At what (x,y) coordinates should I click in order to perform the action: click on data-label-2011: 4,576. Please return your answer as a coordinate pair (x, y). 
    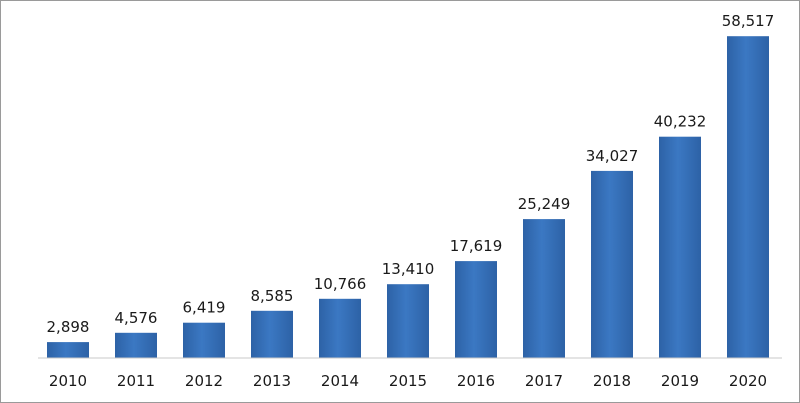
    Looking at the image, I should click on (136, 318).